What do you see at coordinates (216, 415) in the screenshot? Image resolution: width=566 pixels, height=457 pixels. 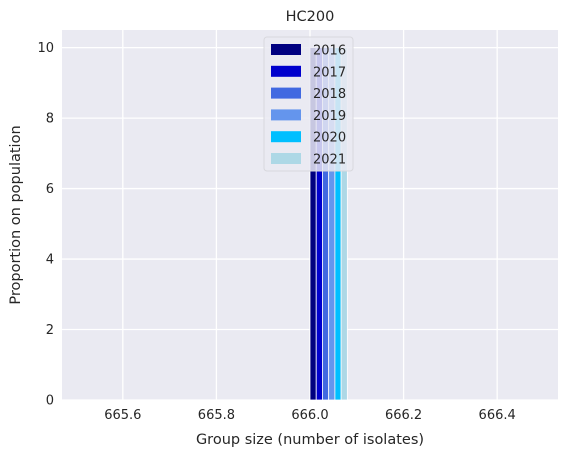 I see `x-tick-label: 665.8` at bounding box center [216, 415].